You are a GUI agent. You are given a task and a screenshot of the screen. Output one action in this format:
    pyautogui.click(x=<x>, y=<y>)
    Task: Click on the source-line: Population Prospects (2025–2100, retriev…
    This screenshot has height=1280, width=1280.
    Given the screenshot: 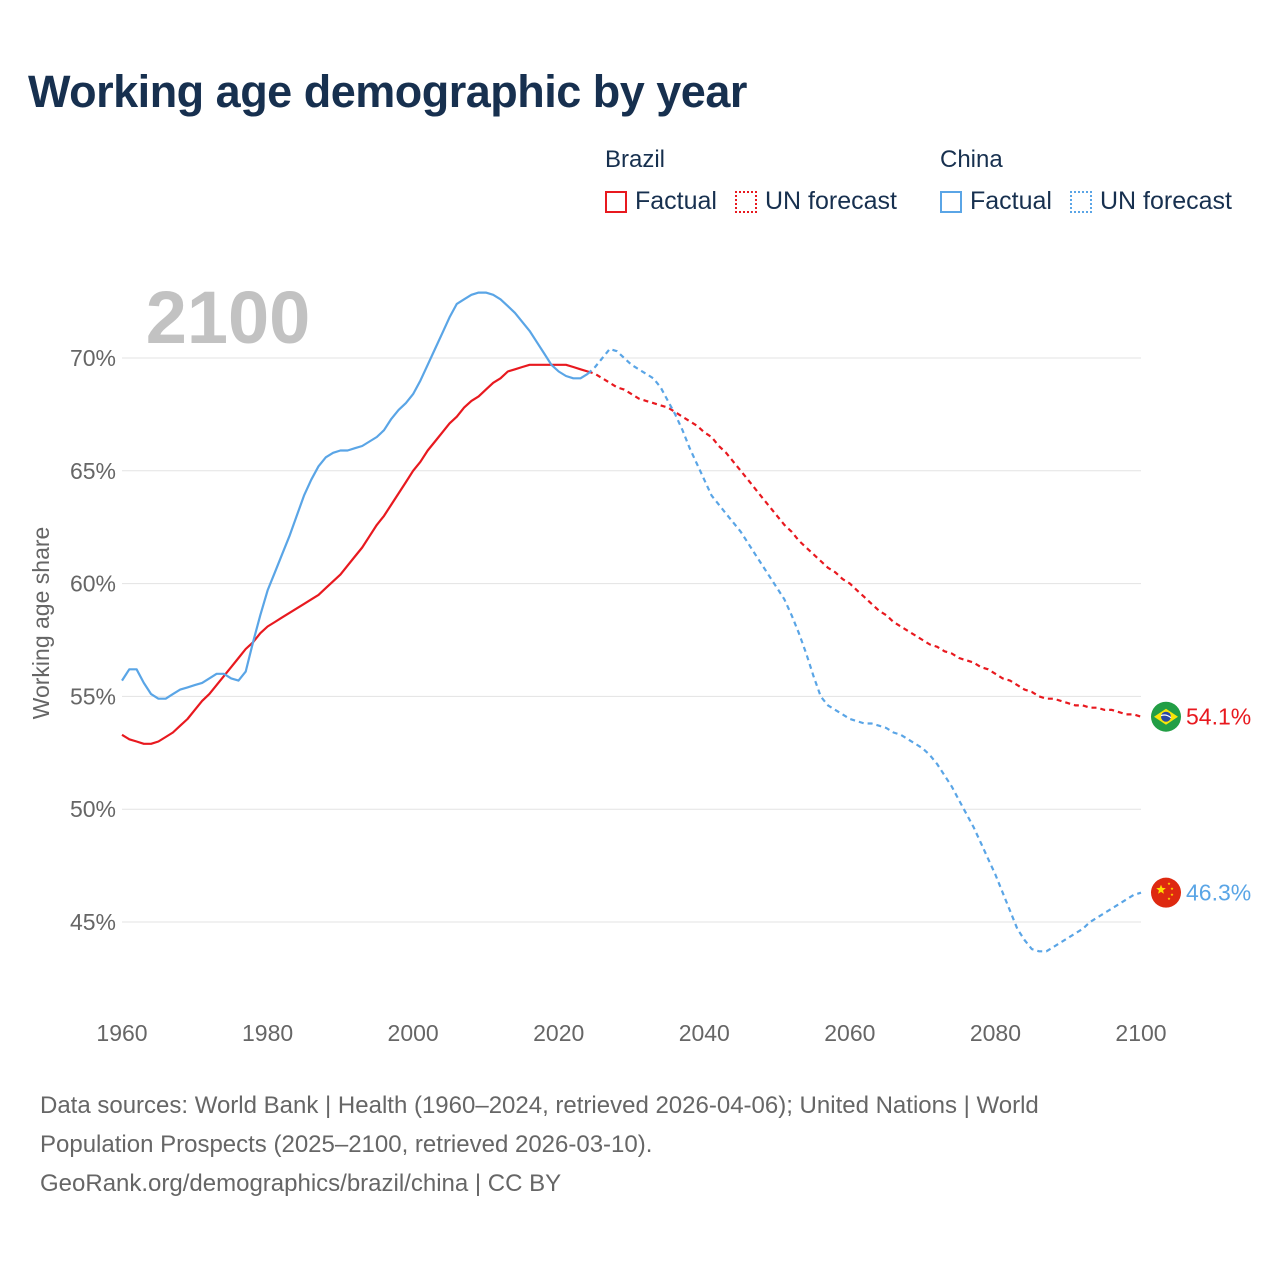 What is the action you would take?
    pyautogui.click(x=346, y=1144)
    